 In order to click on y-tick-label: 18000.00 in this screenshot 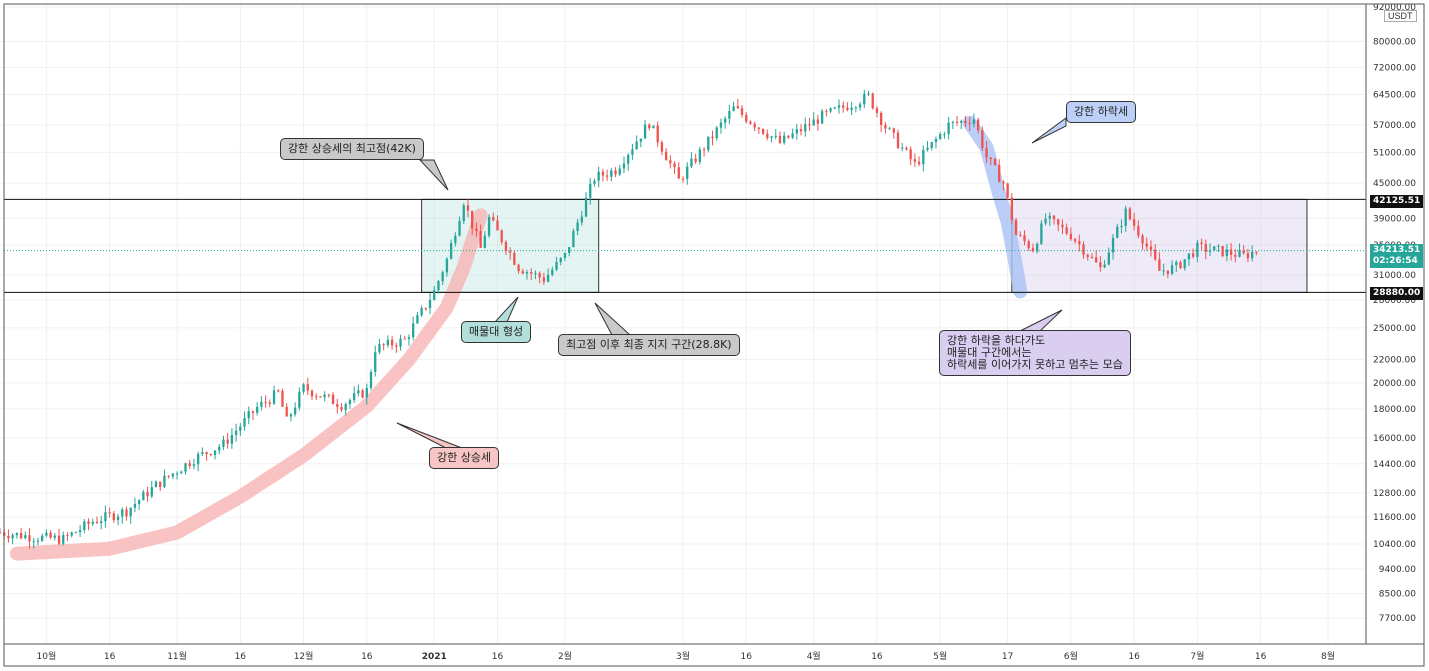, I will do `click(1394, 410)`.